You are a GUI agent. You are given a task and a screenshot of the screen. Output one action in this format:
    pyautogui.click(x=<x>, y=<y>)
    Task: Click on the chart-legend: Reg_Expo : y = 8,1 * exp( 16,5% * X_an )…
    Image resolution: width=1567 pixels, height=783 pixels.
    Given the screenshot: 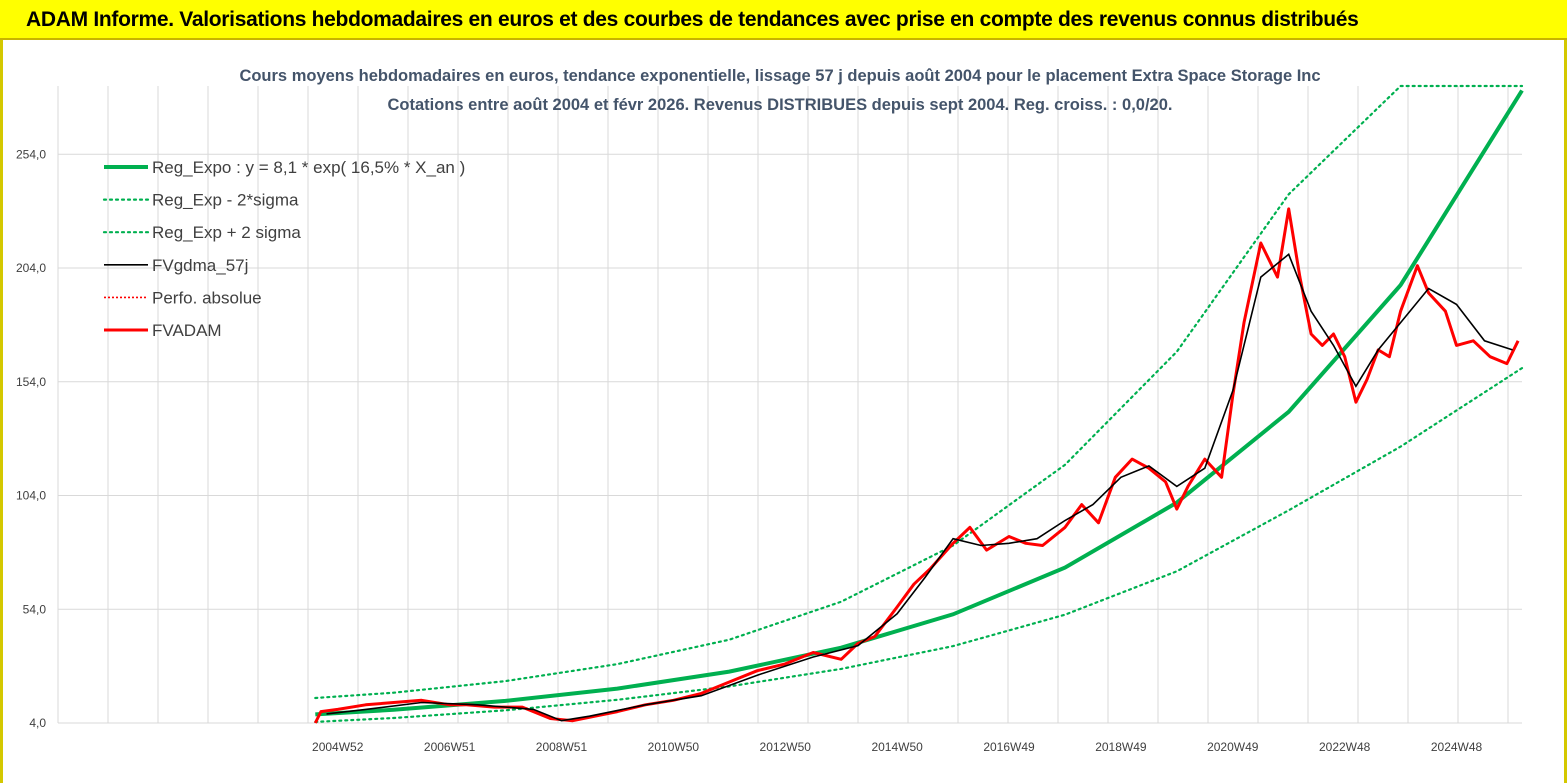 What is the action you would take?
    pyautogui.click(x=283, y=249)
    